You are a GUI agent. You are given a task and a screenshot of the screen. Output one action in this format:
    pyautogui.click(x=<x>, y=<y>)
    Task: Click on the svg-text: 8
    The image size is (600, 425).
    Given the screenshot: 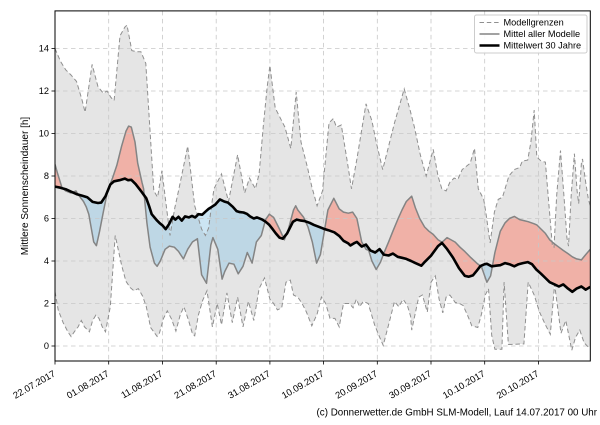 What is the action you would take?
    pyautogui.click(x=46, y=176)
    